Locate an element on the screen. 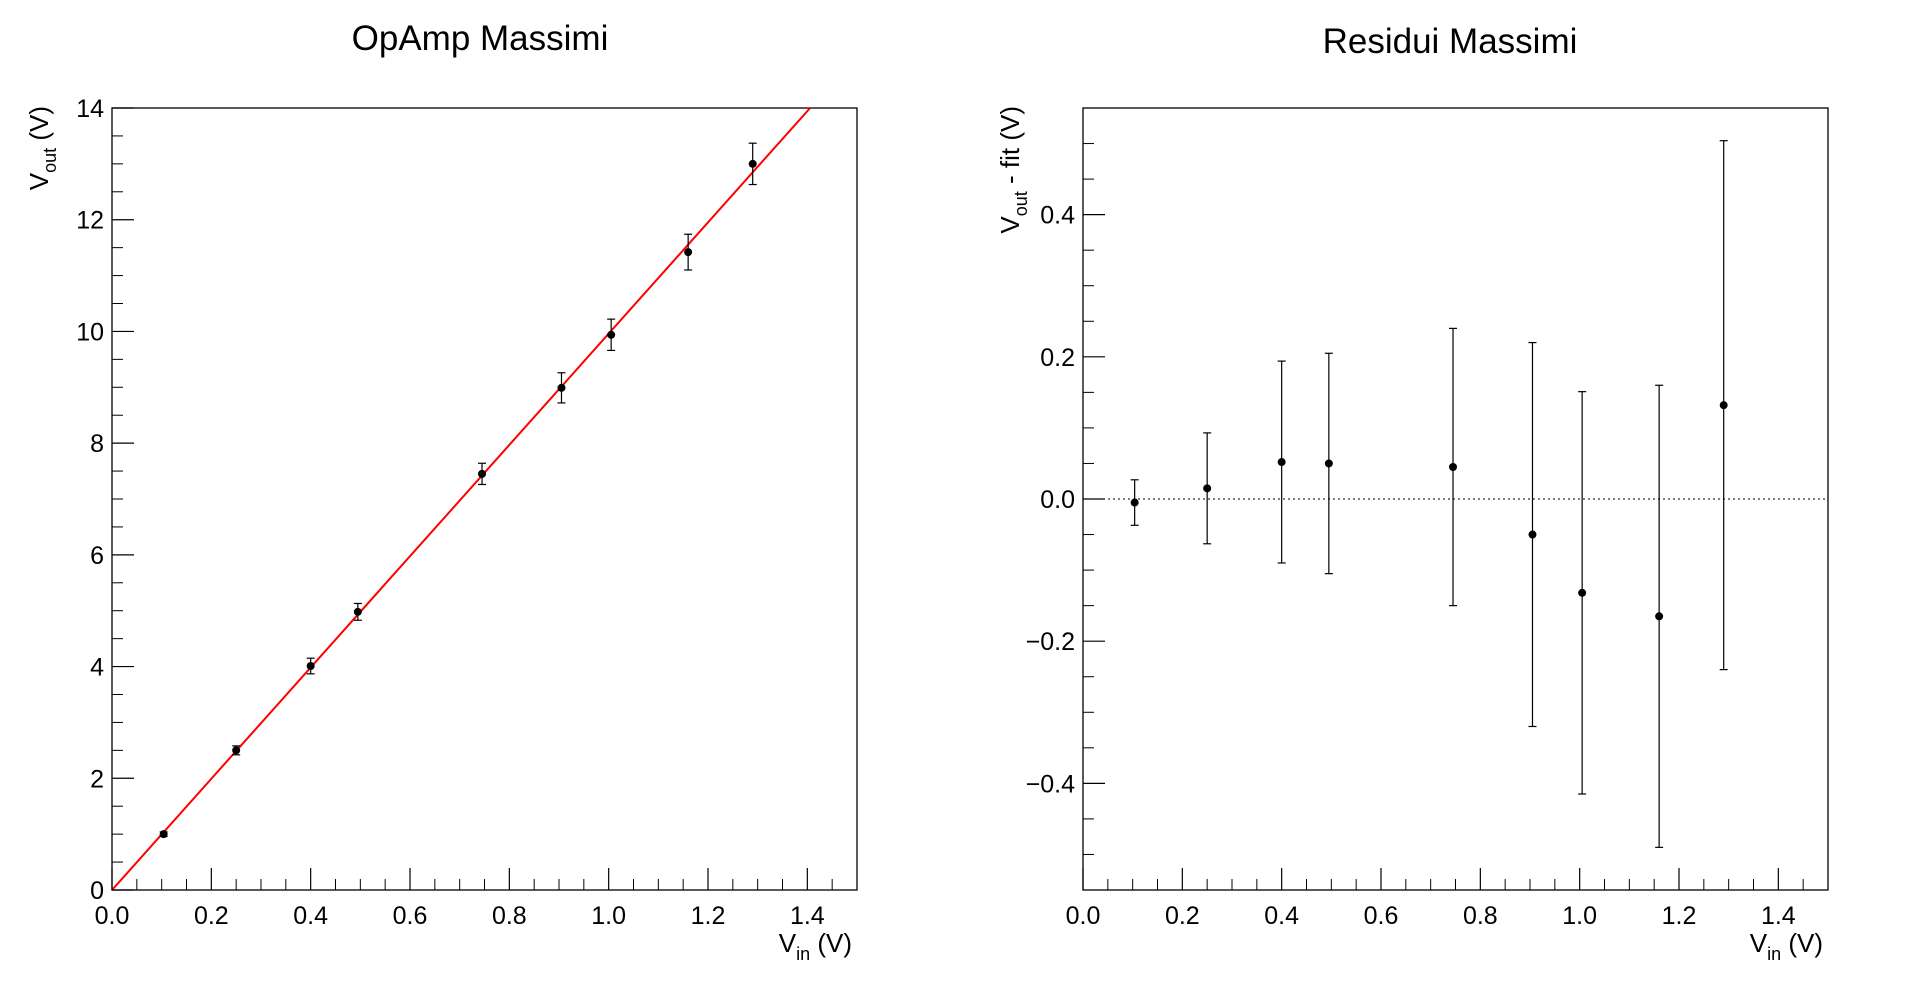 Image resolution: width=1918 pixels, height=991 pixels. y-axis-ticks: 0 2 4 6 8 10 12 14 is located at coordinates (105, 500).